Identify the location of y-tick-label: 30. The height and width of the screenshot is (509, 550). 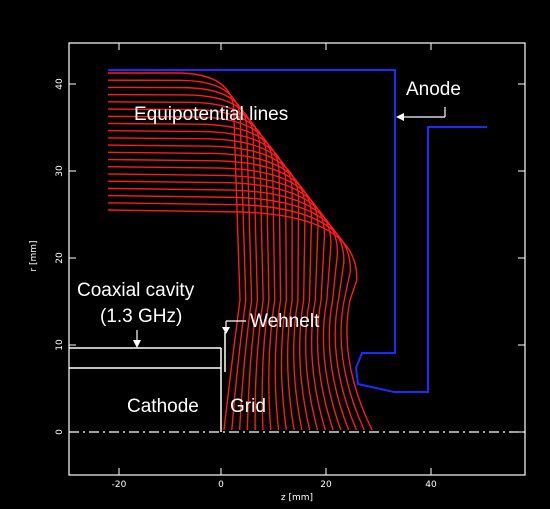
(60, 171).